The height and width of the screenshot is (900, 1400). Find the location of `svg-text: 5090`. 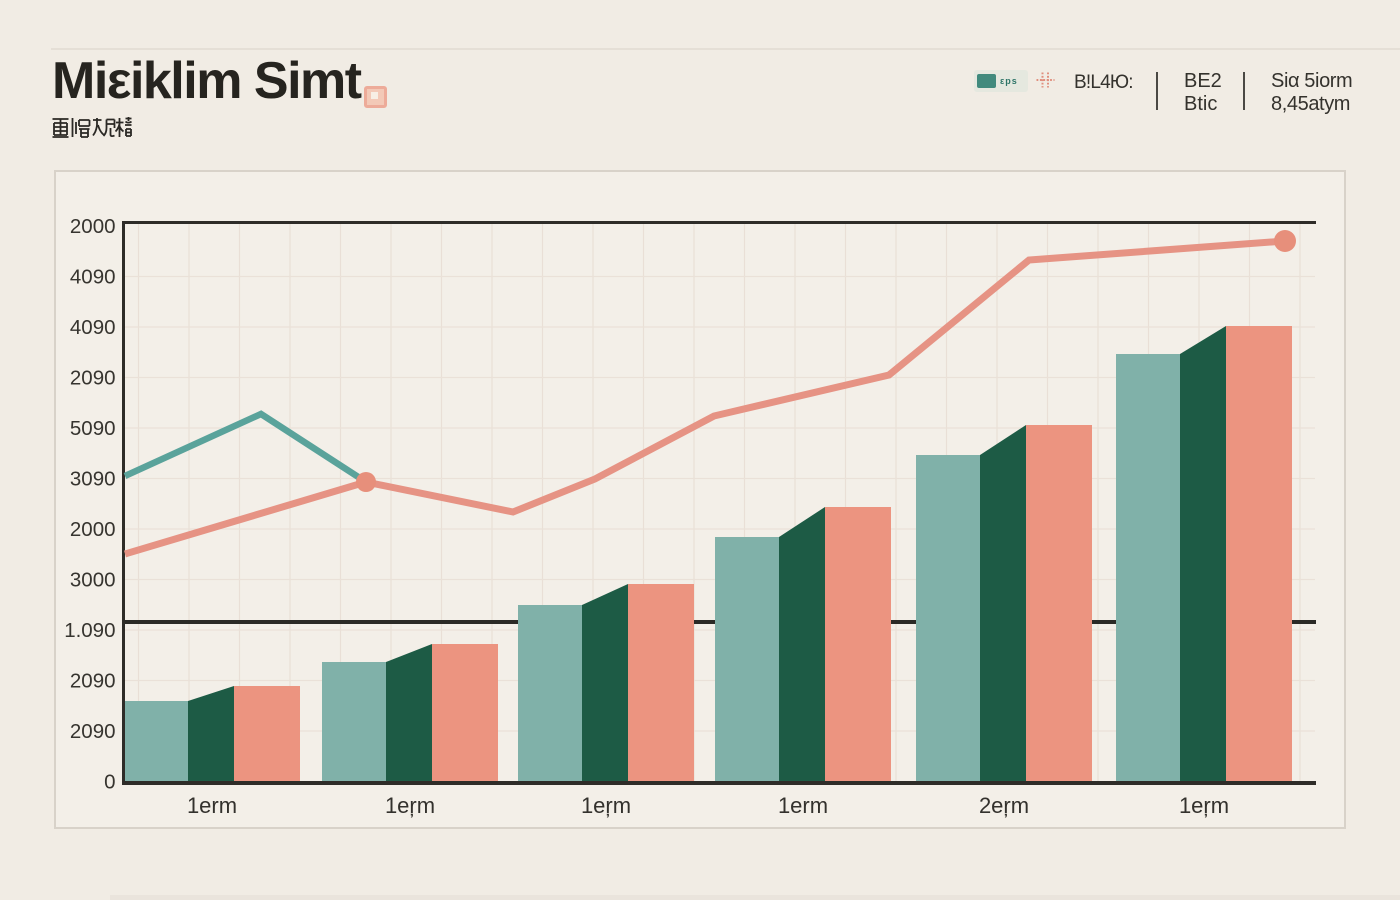

svg-text: 5090 is located at coordinates (93, 428).